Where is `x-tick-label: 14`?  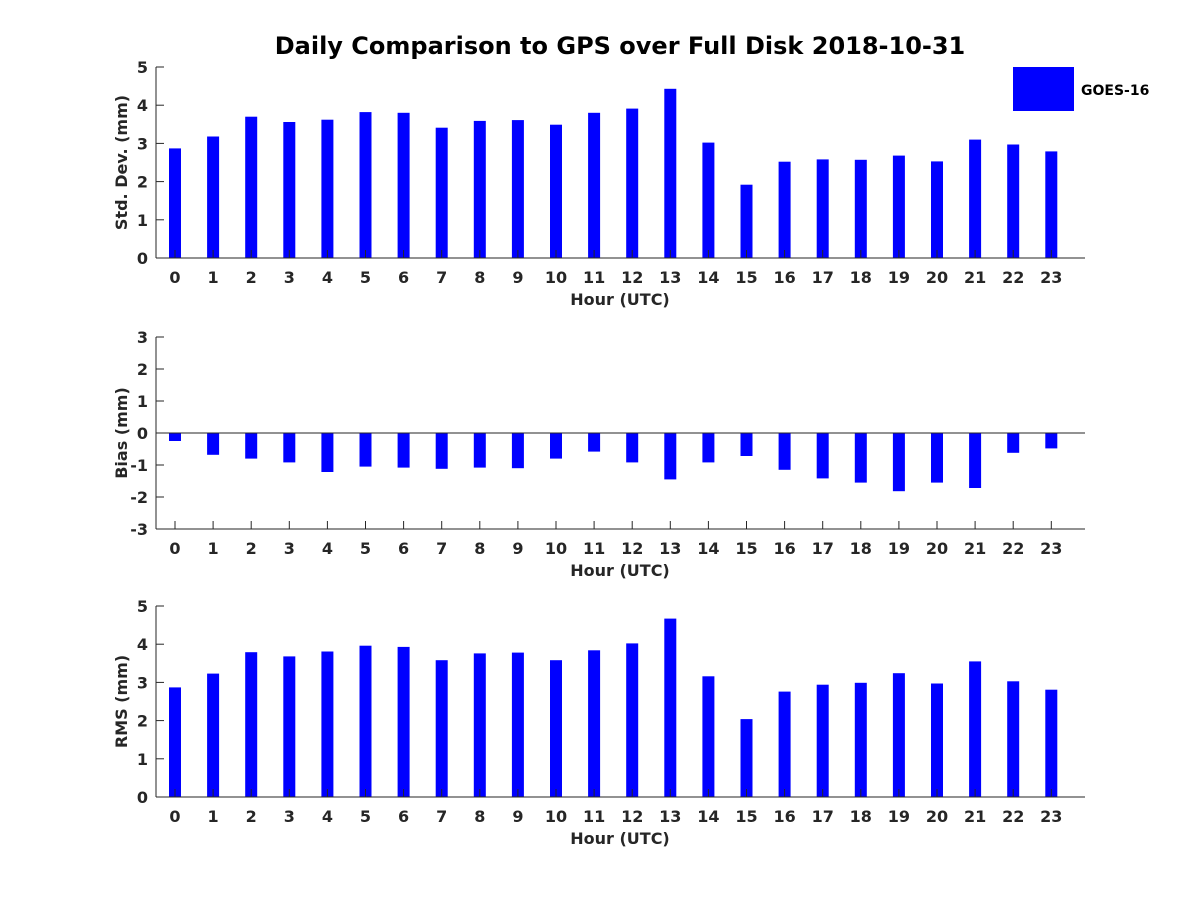 x-tick-label: 14 is located at coordinates (708, 277).